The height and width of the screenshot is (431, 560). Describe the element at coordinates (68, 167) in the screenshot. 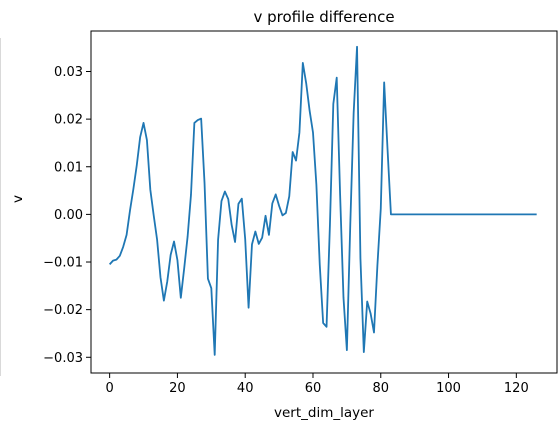

I see `y-tick-label: 0.01` at that location.